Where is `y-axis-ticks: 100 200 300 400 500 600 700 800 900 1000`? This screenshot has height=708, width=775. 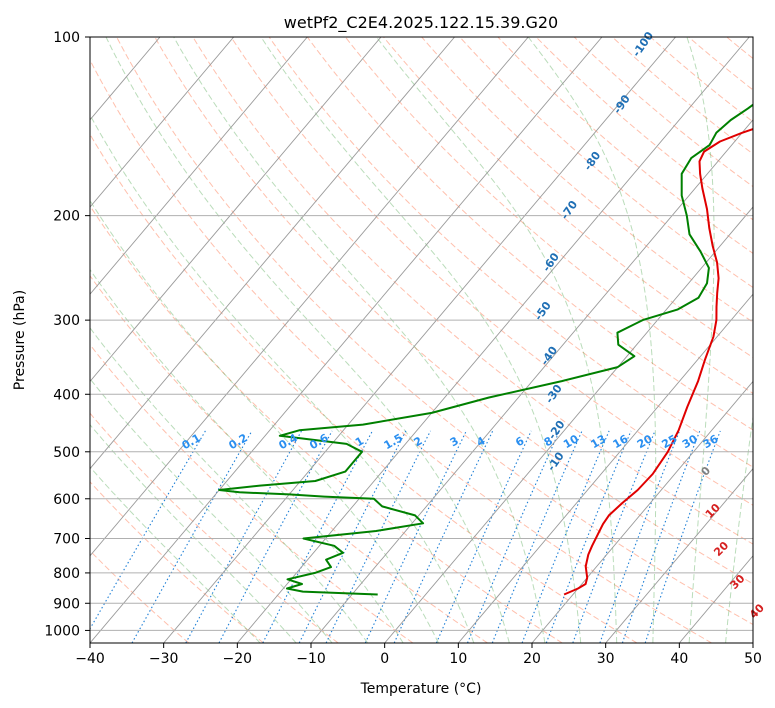 y-axis-ticks: 100 200 300 400 500 600 700 800 900 1000 is located at coordinates (67, 334).